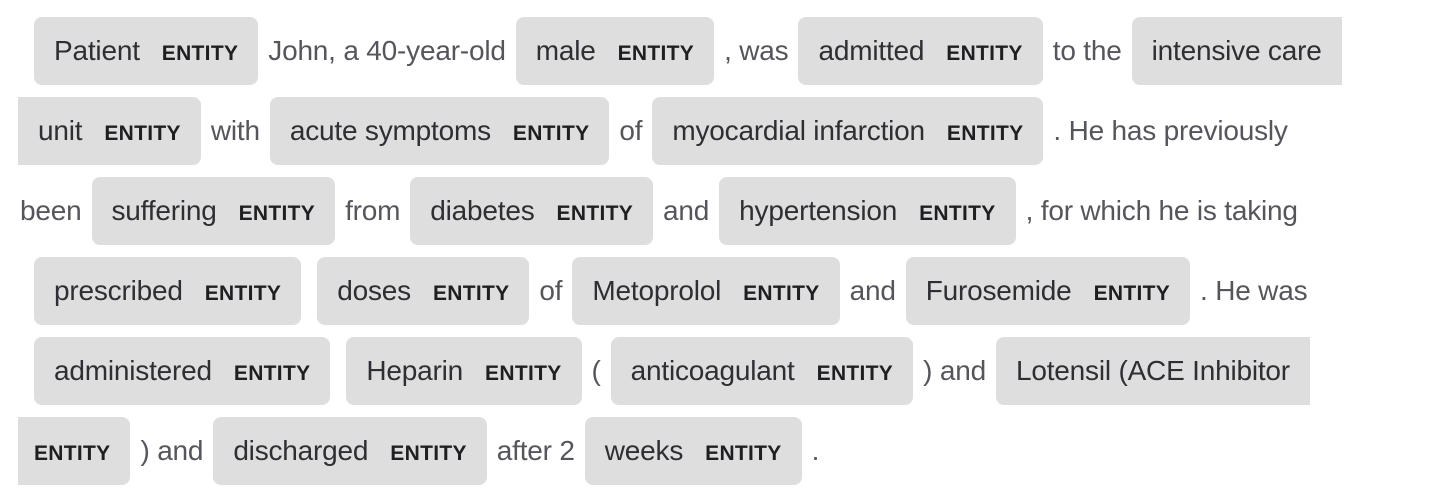 The image size is (1446, 502). What do you see at coordinates (1170, 130) in the screenshot?
I see `plain-text: . He has previously` at bounding box center [1170, 130].